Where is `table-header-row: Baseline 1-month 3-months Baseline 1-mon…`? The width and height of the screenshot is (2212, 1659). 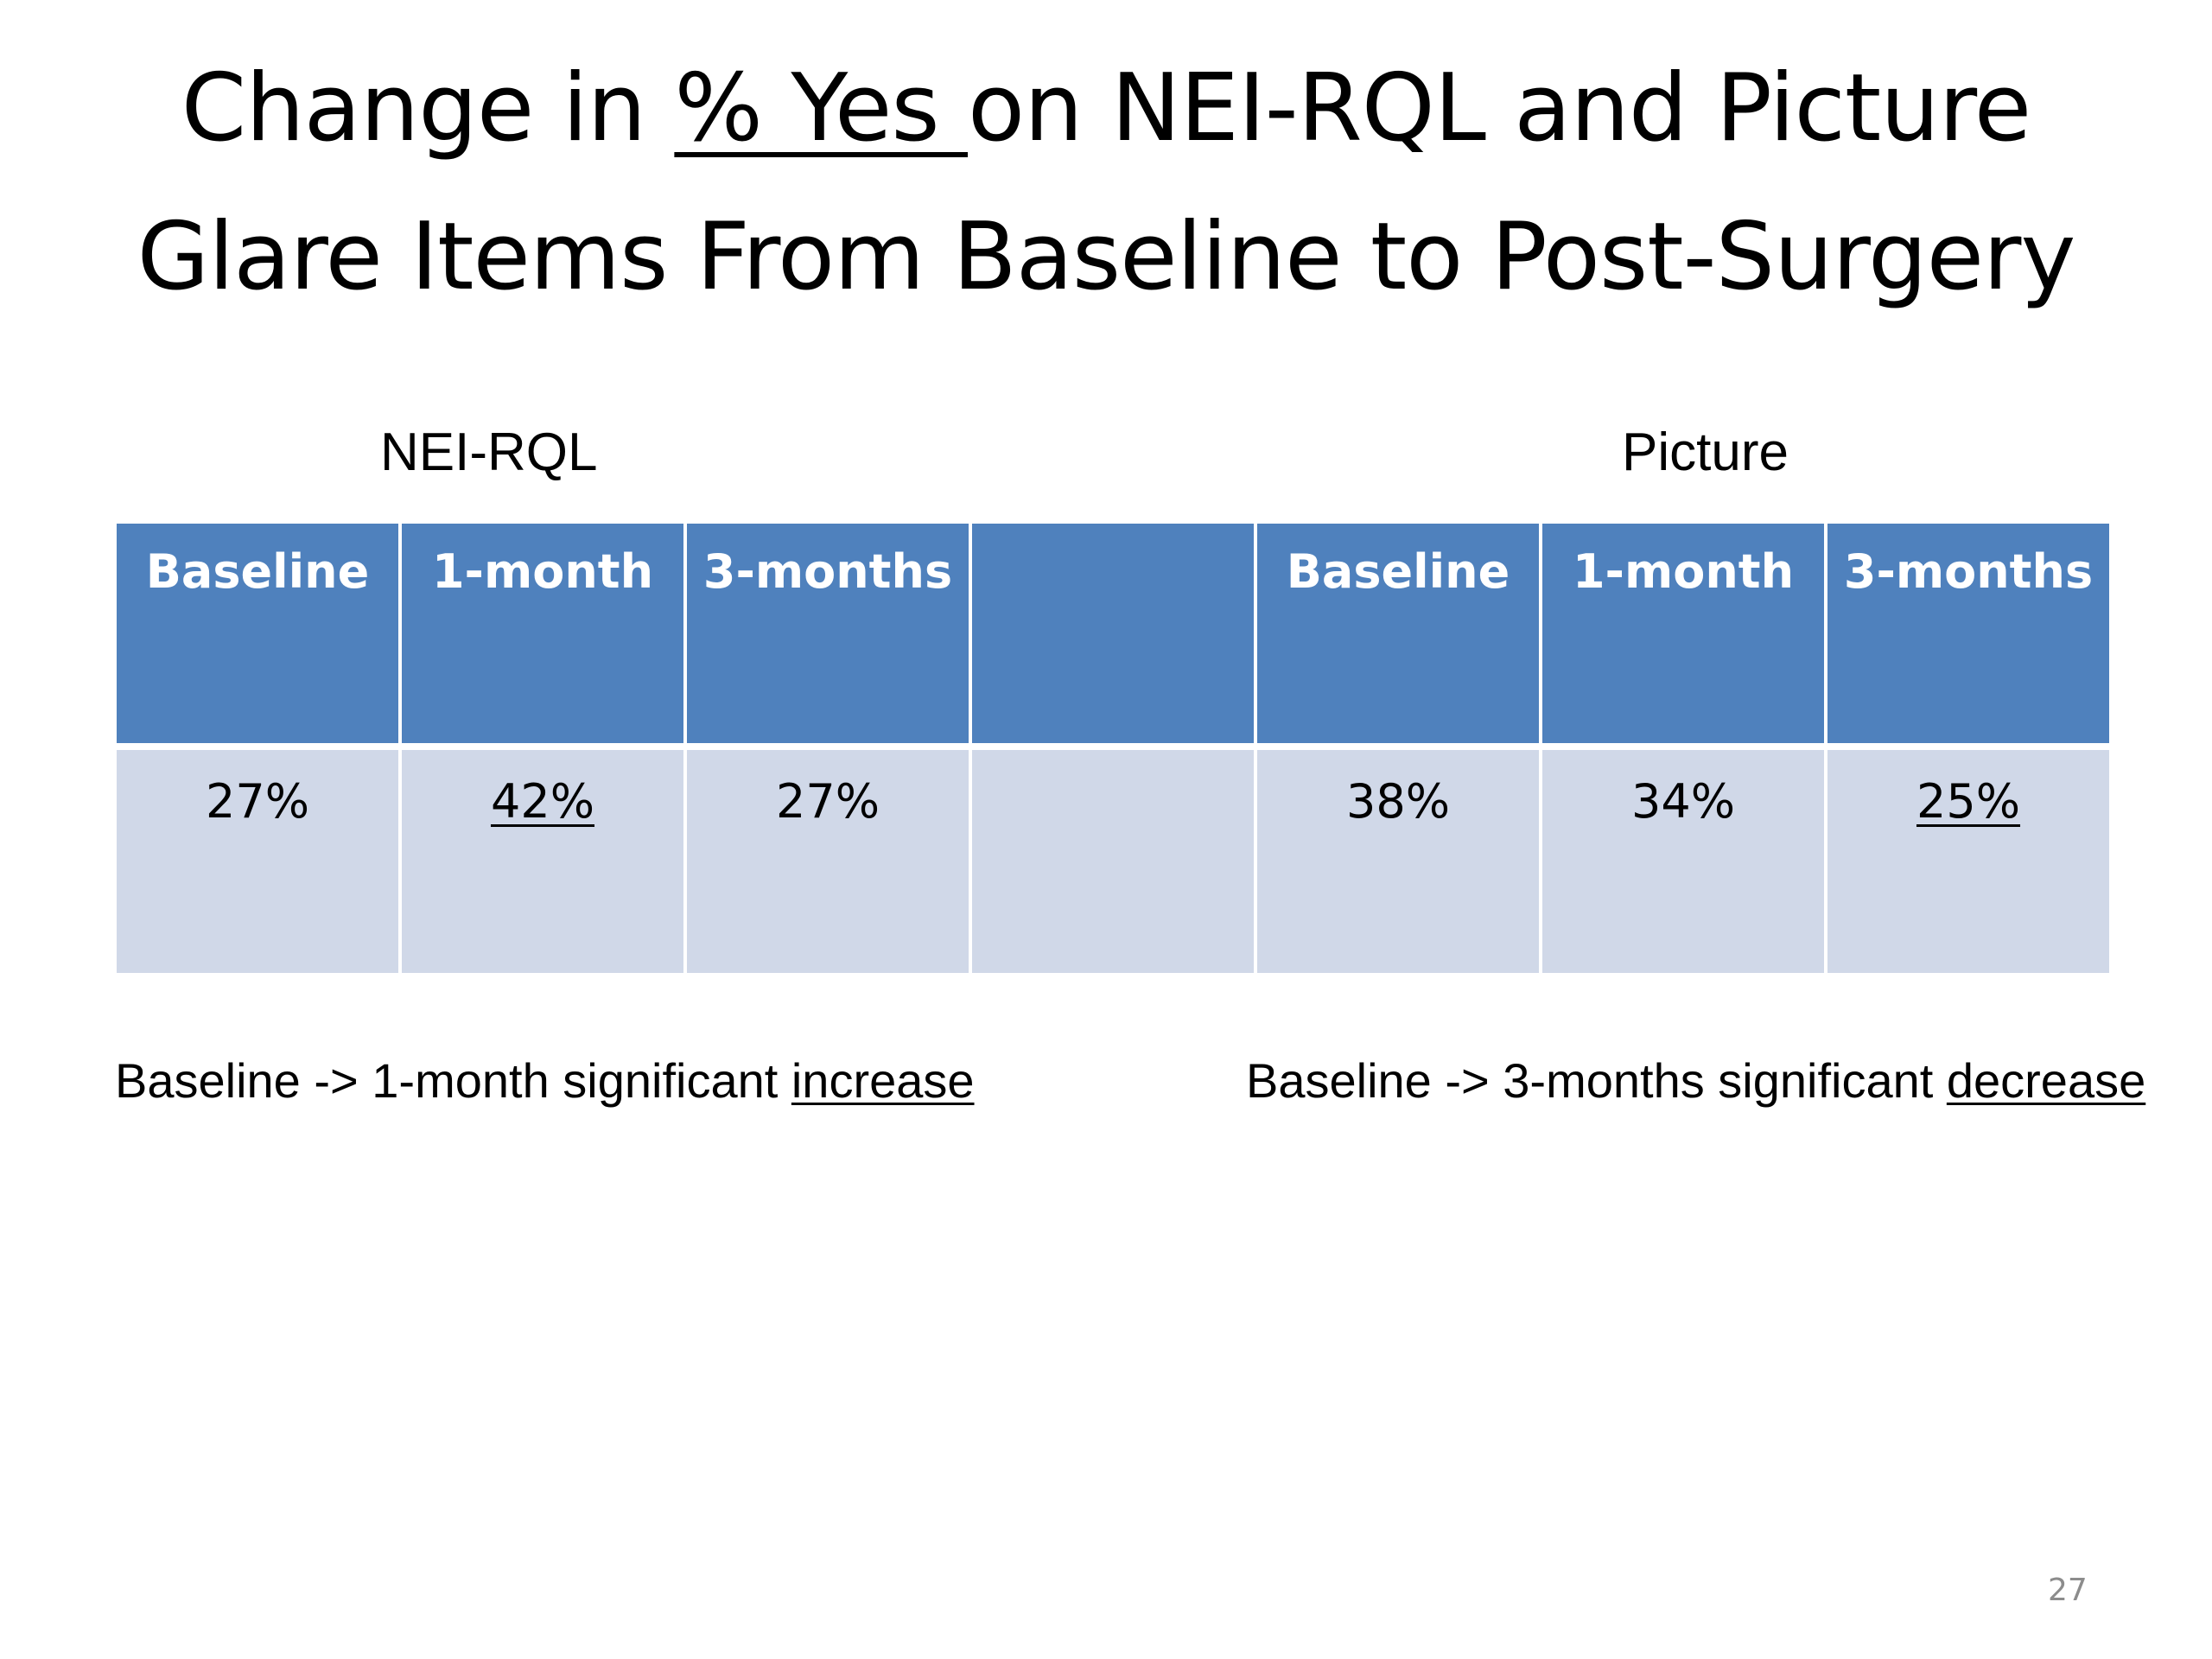 table-header-row: Baseline 1-month 3-months Baseline 1-mon… is located at coordinates (1113, 635).